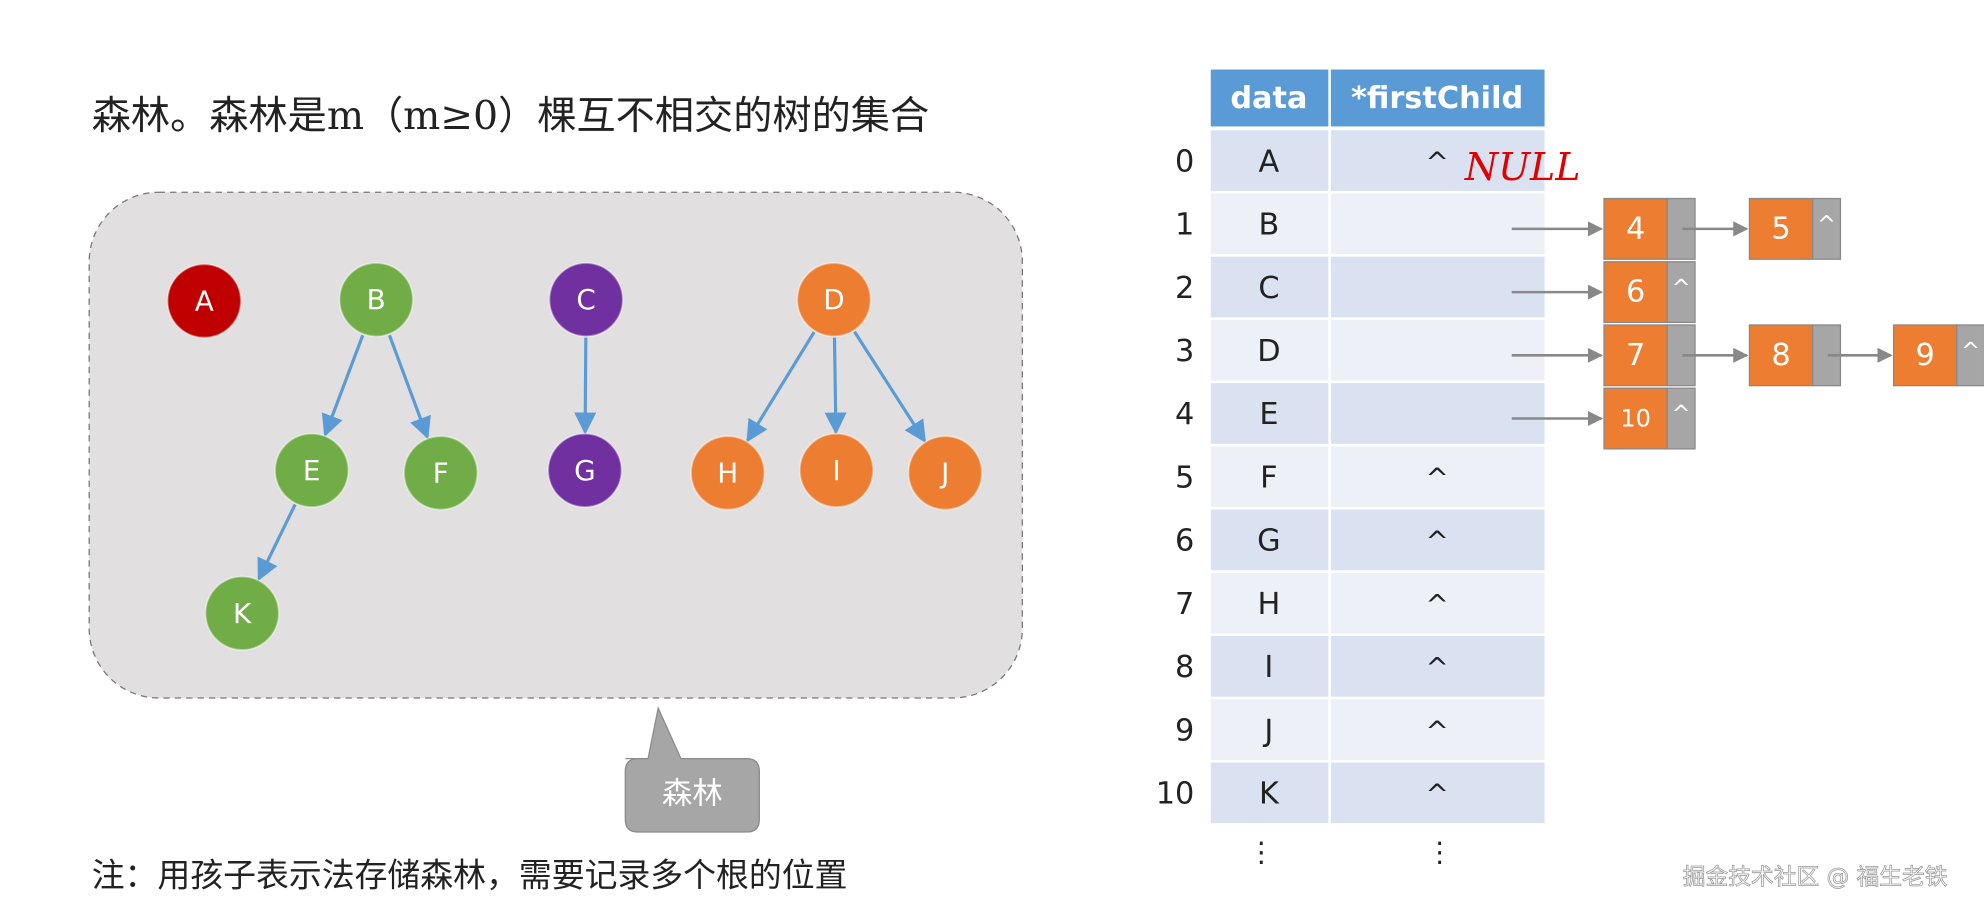 The width and height of the screenshot is (1984, 918). I want to click on row-index: 4, so click(1184, 414).